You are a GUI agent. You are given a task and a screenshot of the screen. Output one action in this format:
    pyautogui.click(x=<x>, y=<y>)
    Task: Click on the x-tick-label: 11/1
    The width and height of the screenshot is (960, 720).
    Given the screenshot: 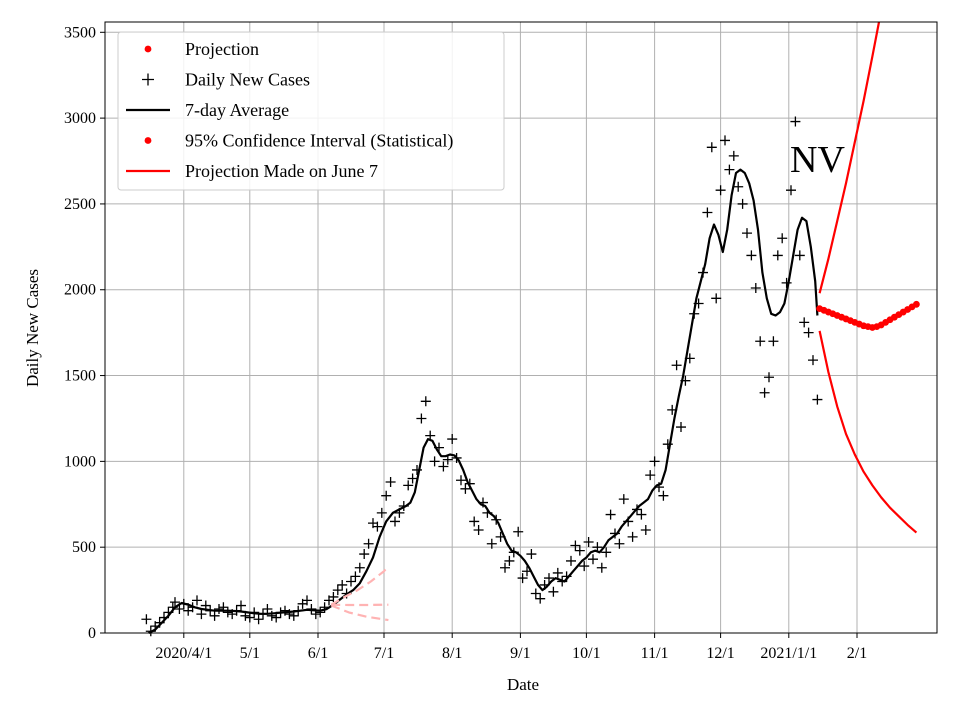 What is the action you would take?
    pyautogui.click(x=655, y=653)
    